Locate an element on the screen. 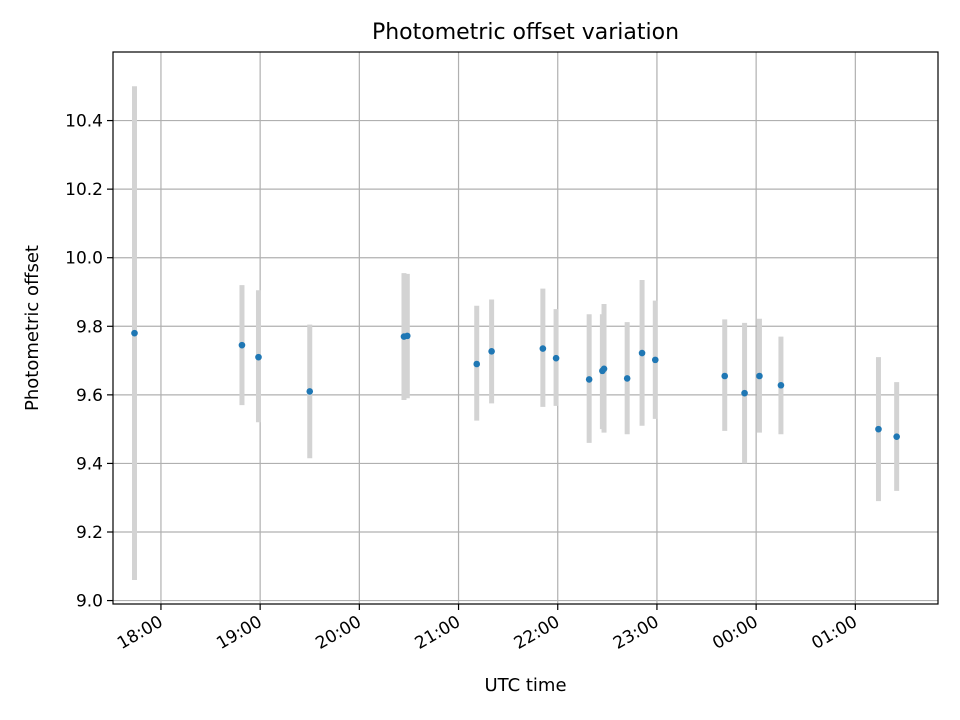 The height and width of the screenshot is (720, 960). y-tick-label: 10.4 is located at coordinates (84, 122).